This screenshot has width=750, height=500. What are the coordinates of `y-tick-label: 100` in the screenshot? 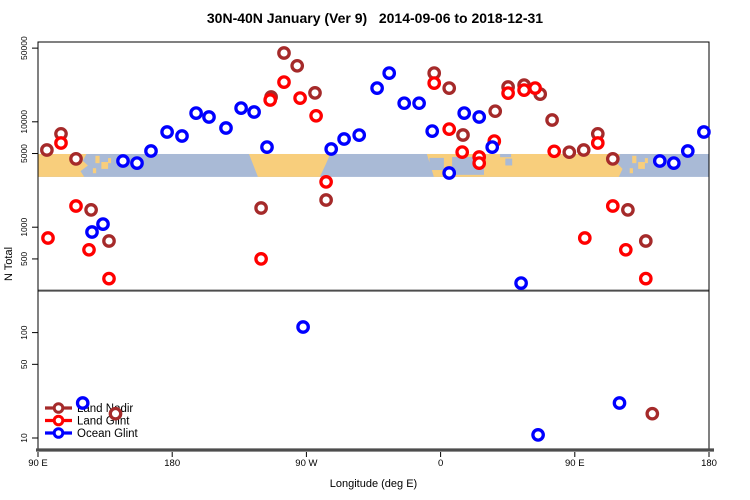 It's located at (24, 332).